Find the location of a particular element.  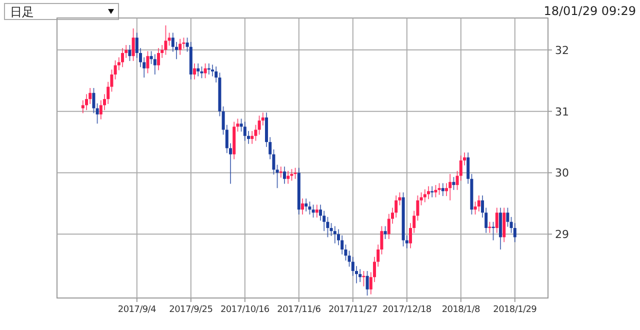

x-tick-label: 2018/1/8 is located at coordinates (461, 310).